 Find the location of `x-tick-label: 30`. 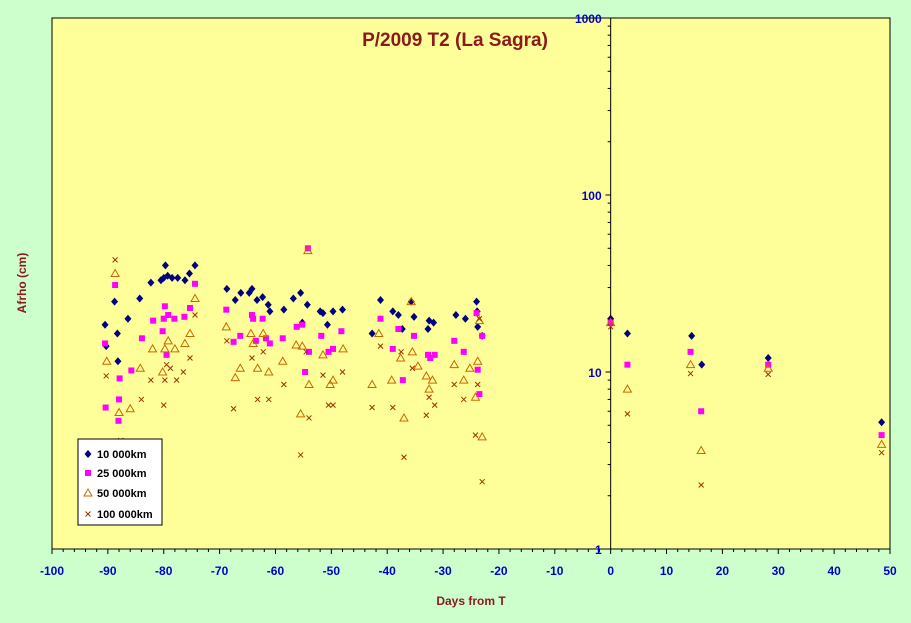

x-tick-label: 30 is located at coordinates (779, 571).